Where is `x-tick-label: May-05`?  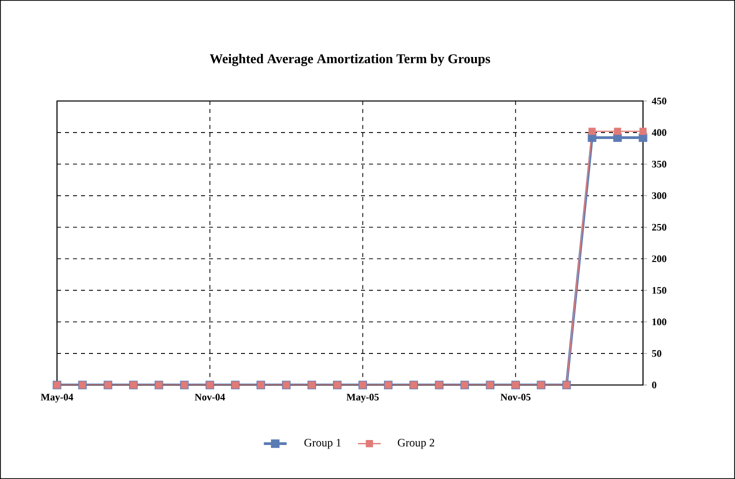
x-tick-label: May-05 is located at coordinates (362, 398).